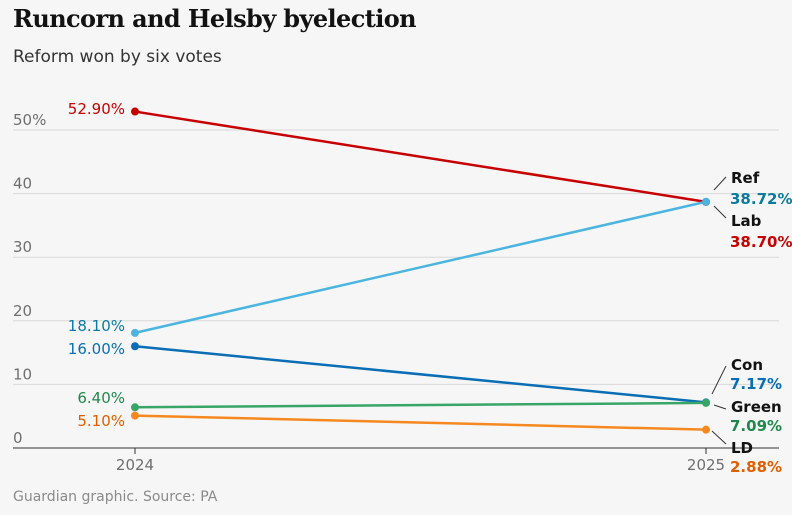  What do you see at coordinates (720, 212) in the screenshot?
I see `connector-lab` at bounding box center [720, 212].